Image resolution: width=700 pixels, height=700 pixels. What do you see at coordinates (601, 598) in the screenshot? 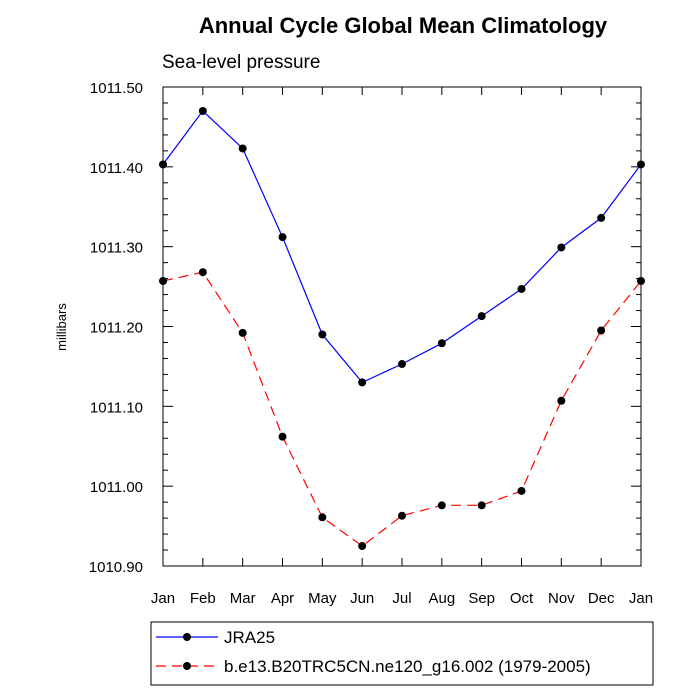
I see `x-tick-label: Dec` at bounding box center [601, 598].